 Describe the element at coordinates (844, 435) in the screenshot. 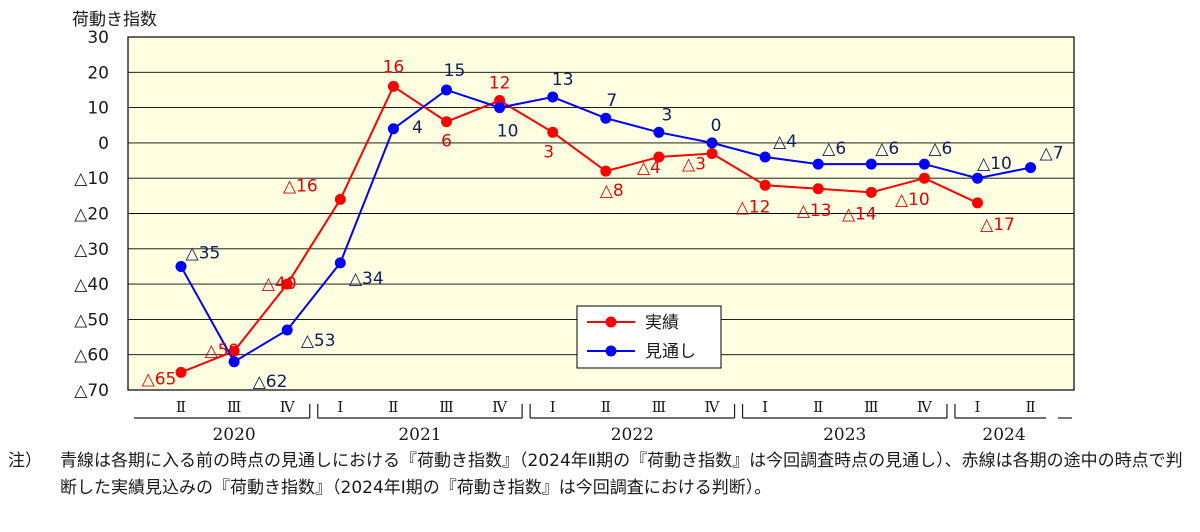

I see `year-label: 2023` at that location.